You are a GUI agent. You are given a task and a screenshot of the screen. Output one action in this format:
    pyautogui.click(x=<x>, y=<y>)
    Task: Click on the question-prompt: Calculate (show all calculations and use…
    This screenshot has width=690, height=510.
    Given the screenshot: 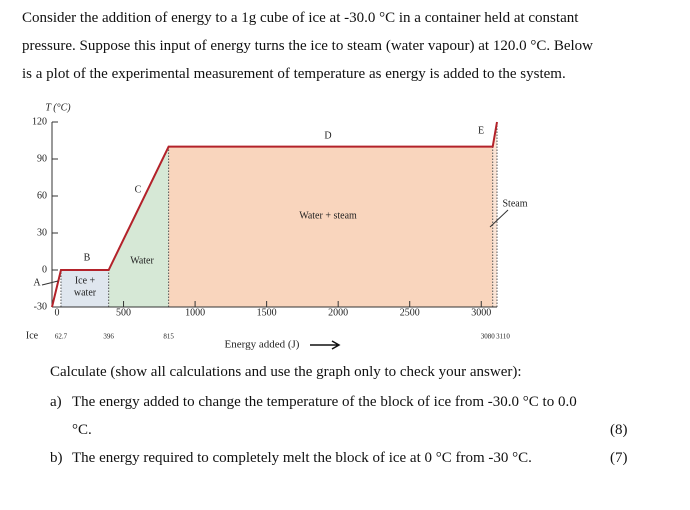 What is the action you would take?
    pyautogui.click(x=286, y=372)
    